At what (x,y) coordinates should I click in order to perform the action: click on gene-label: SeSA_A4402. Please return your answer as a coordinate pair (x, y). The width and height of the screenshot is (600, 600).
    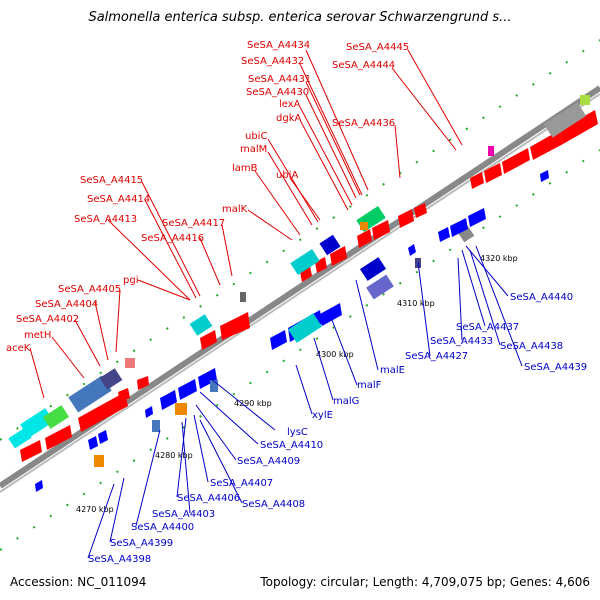
    Looking at the image, I should click on (47, 319).